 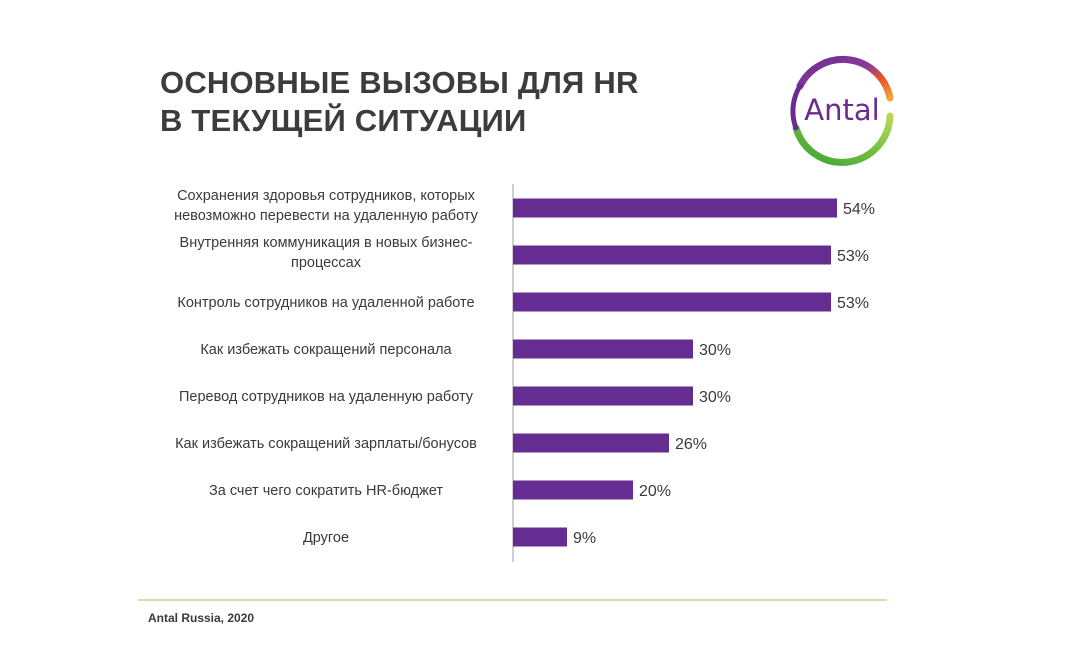 I want to click on bar-value-label: 26%, so click(x=691, y=444).